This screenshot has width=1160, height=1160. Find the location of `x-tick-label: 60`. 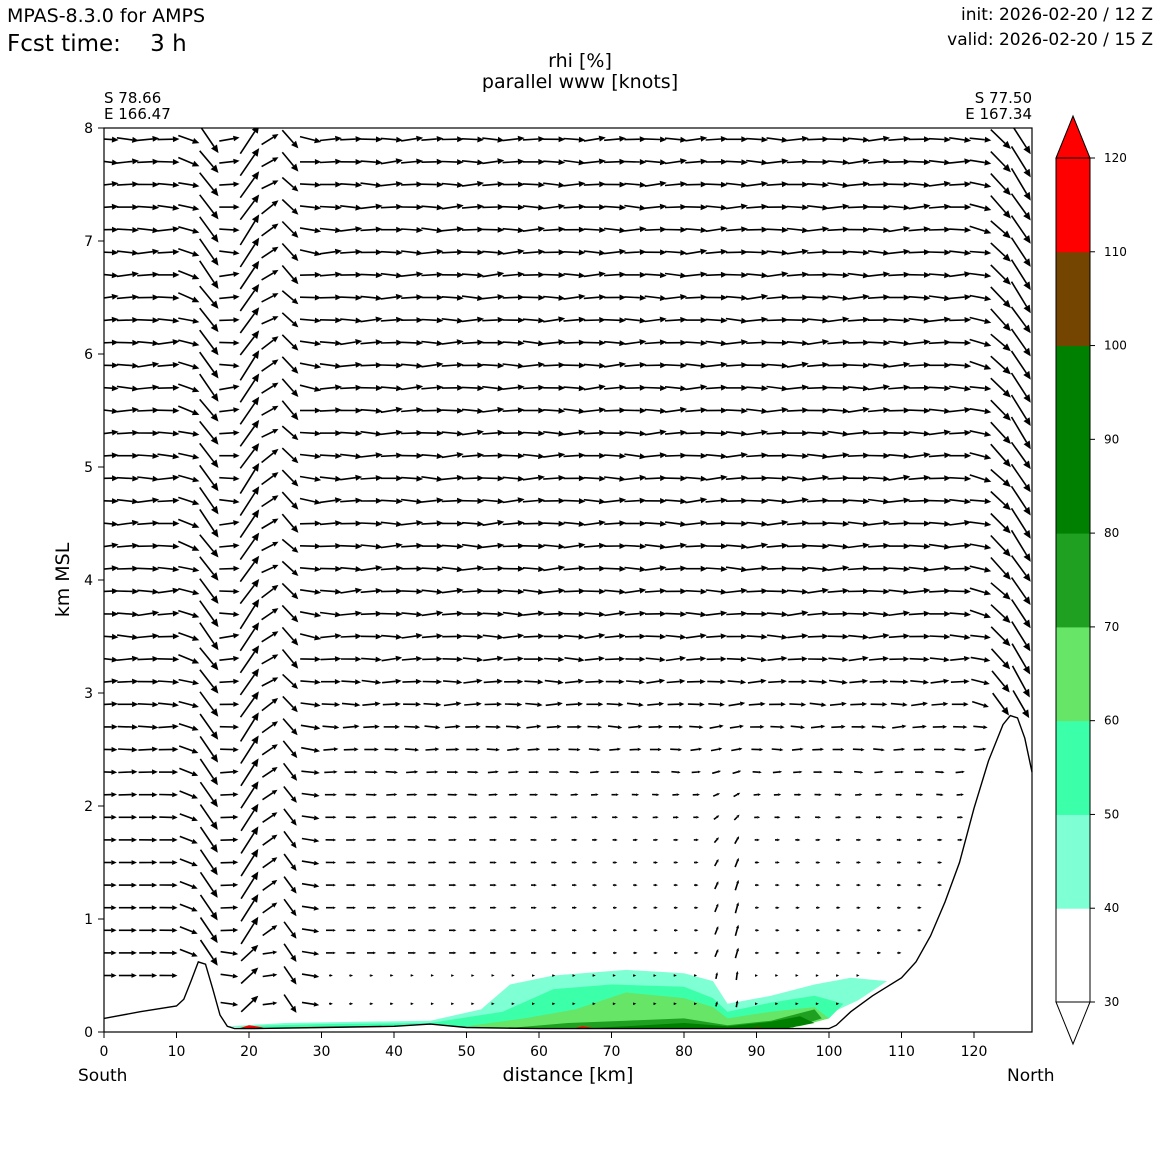

x-tick-label: 60 is located at coordinates (539, 1052).